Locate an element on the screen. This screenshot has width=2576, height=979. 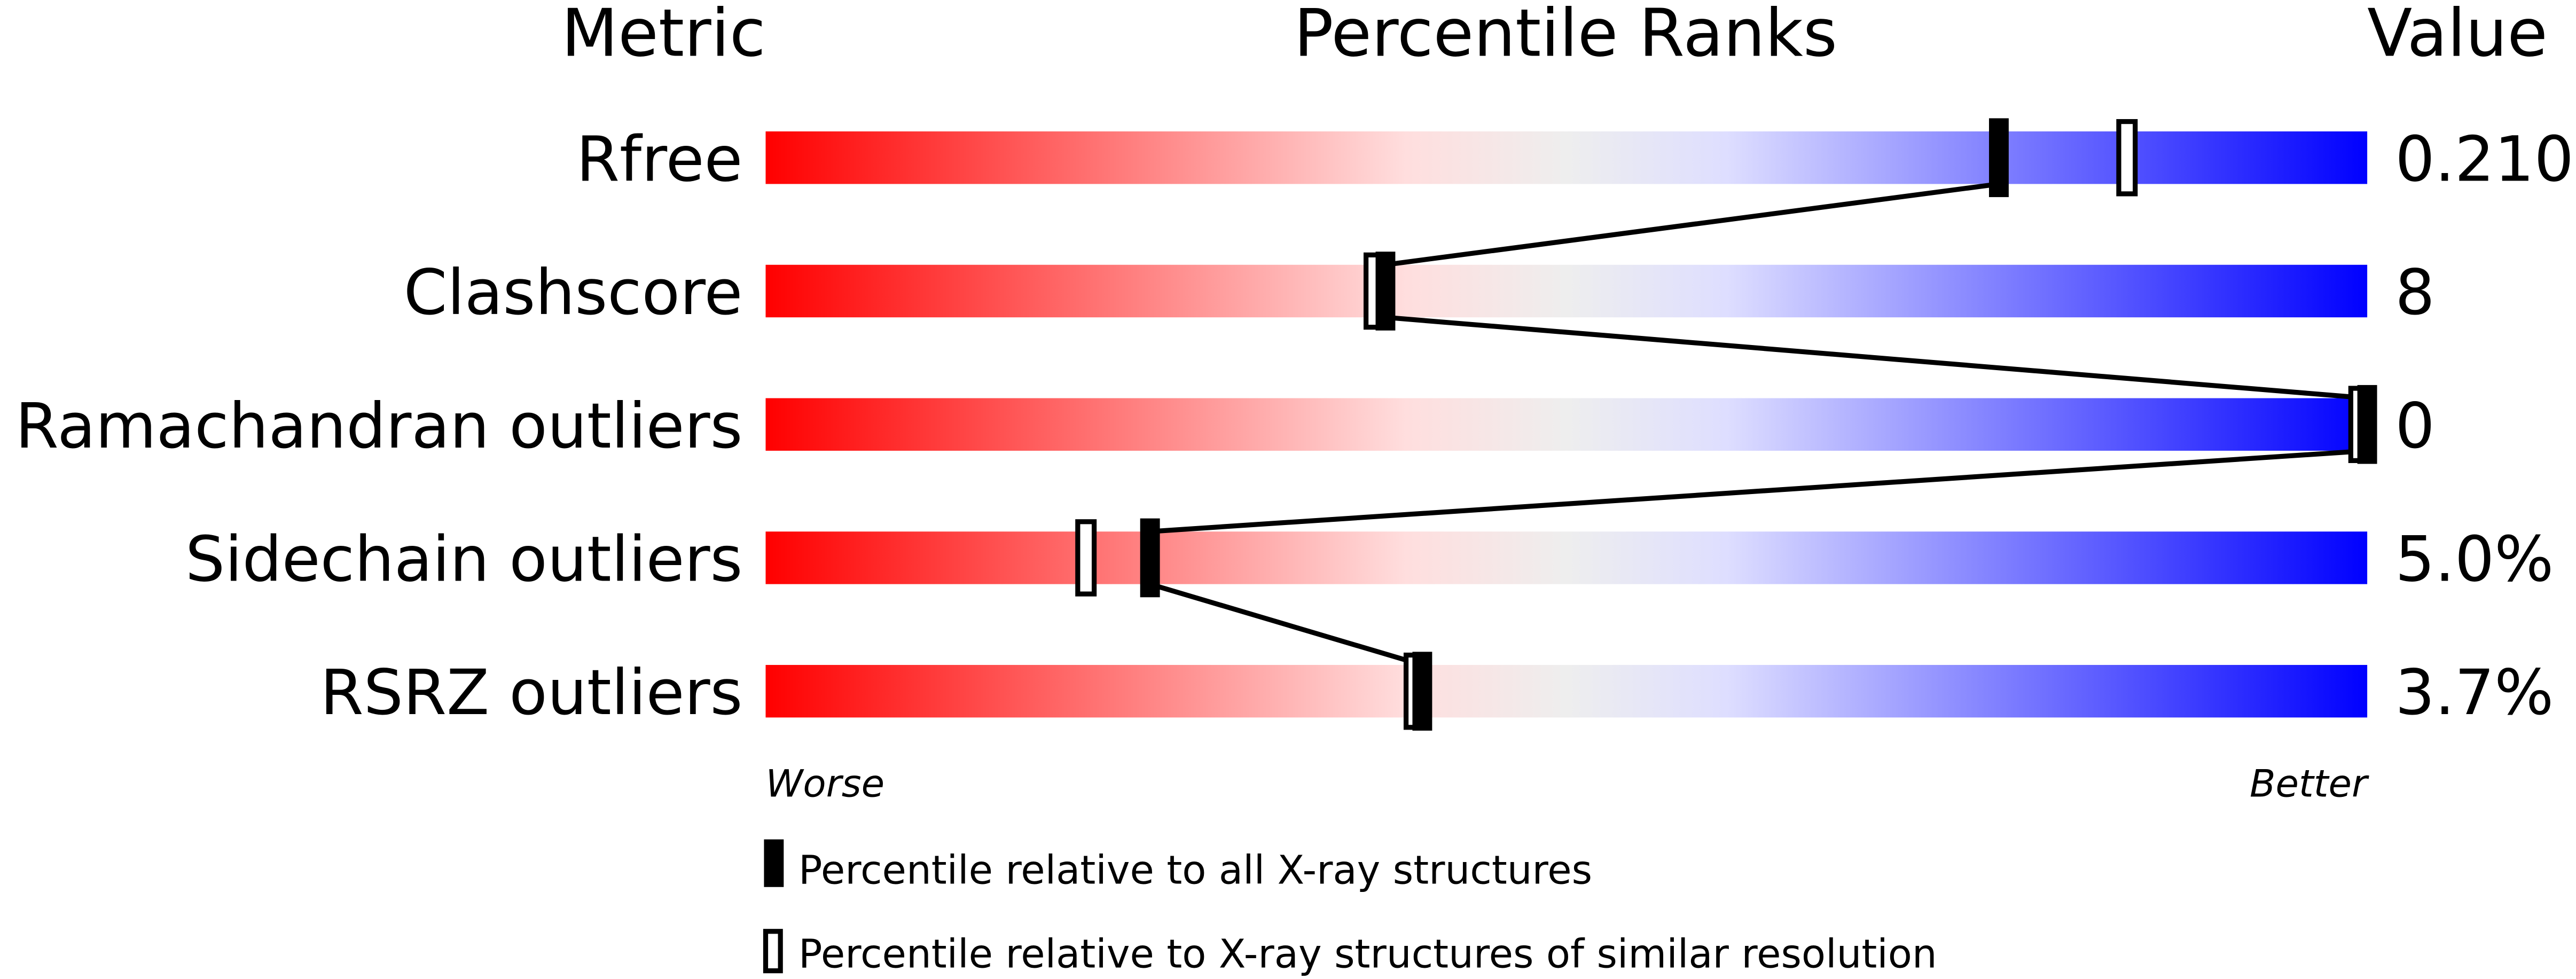
value-ramachandran-outliers: 0 is located at coordinates (2414, 426).